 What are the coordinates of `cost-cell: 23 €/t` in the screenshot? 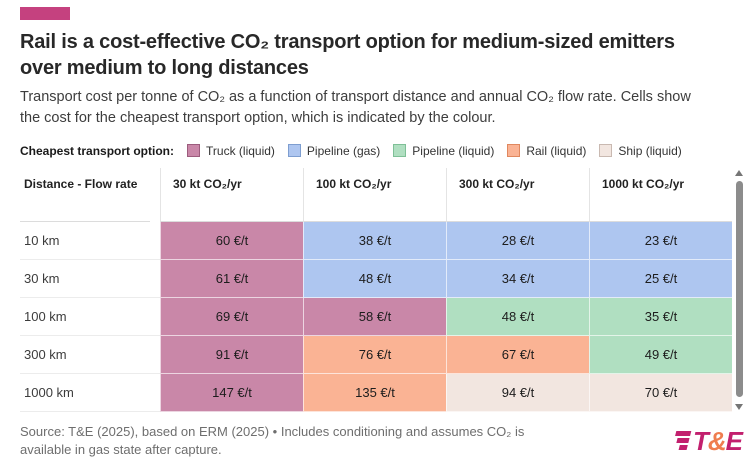 It's located at (660, 240).